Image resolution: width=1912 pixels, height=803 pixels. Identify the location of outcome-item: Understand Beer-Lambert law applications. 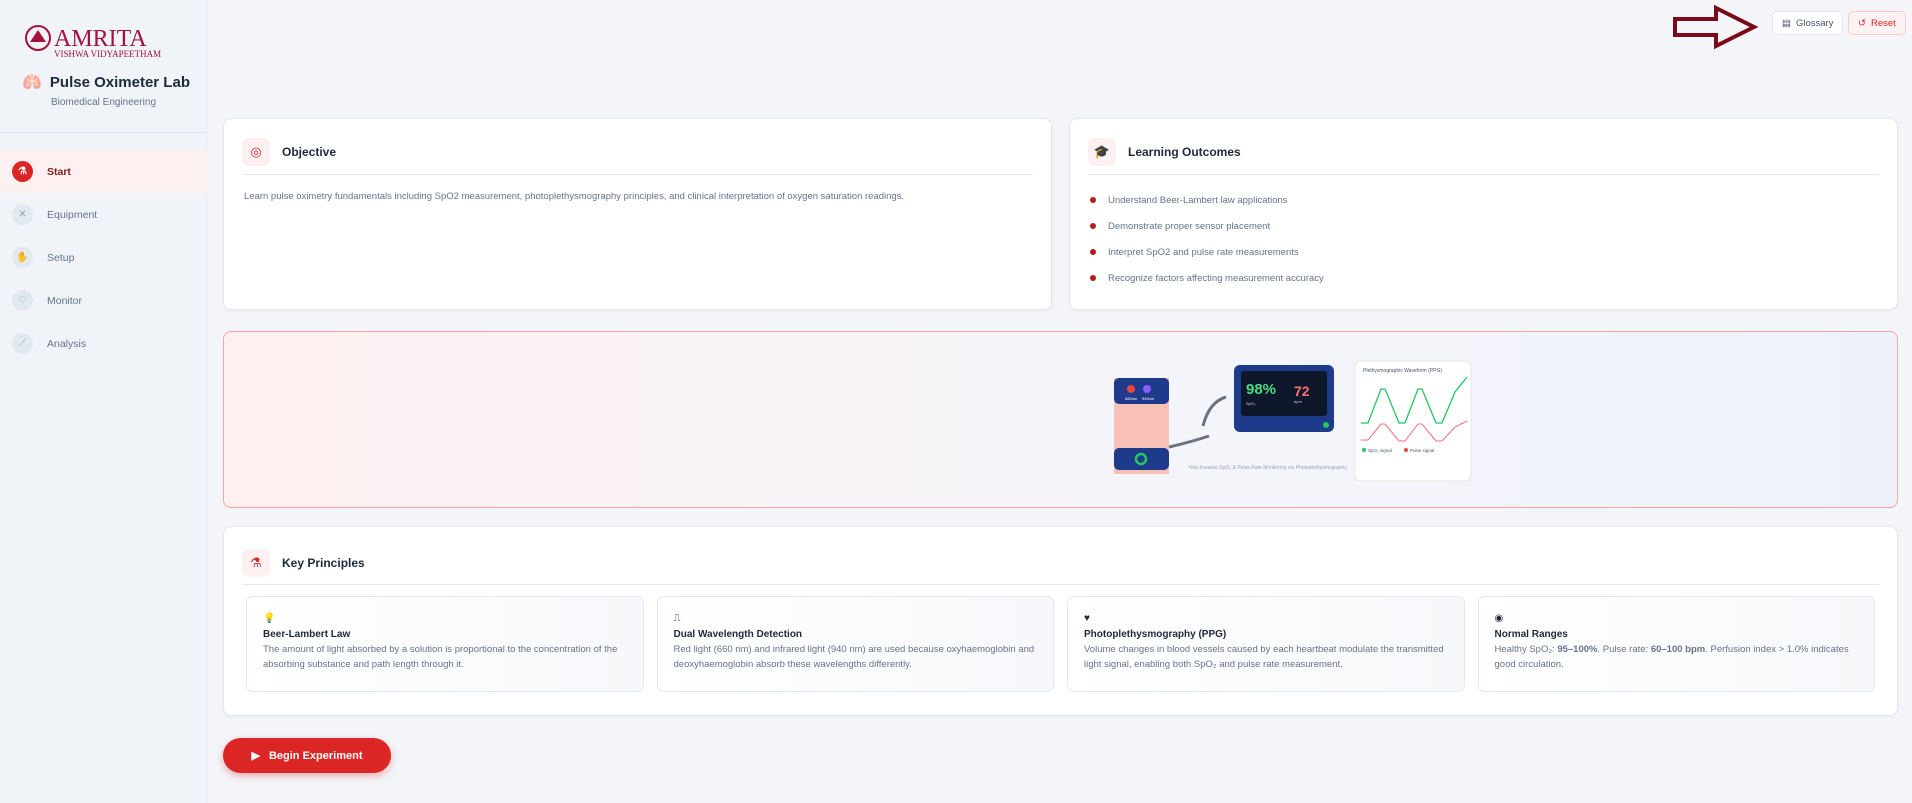
(1483, 200).